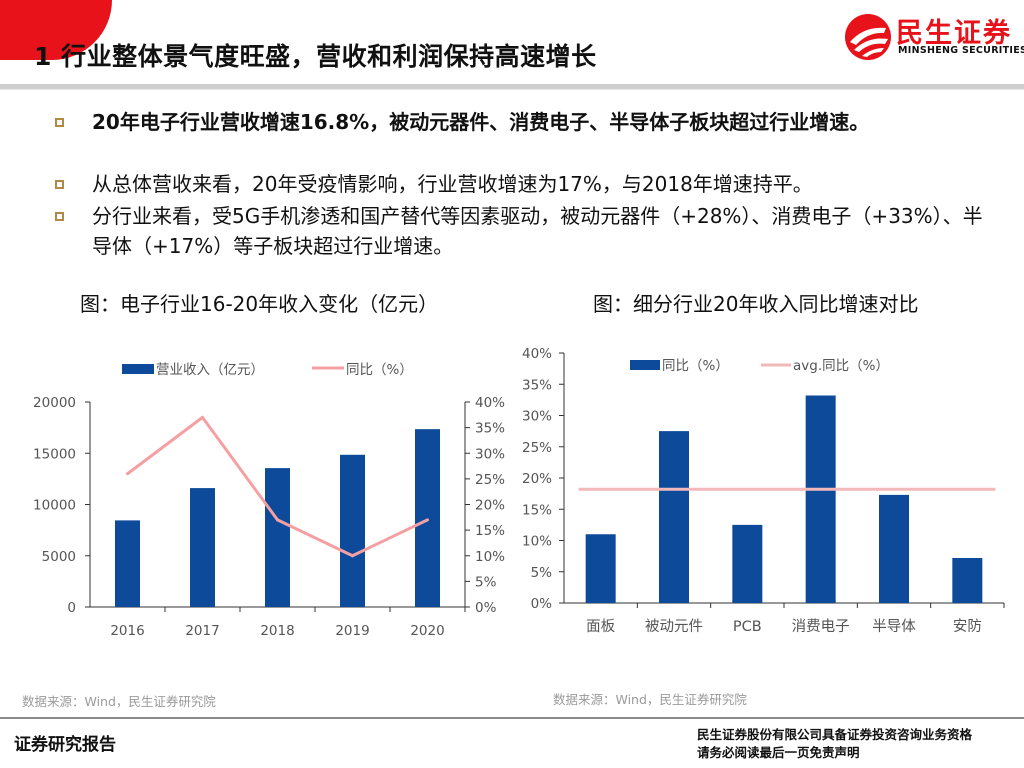 Image resolution: width=1024 pixels, height=768 pixels. I want to click on footer-report-label: 证券研究报告, so click(65, 745).